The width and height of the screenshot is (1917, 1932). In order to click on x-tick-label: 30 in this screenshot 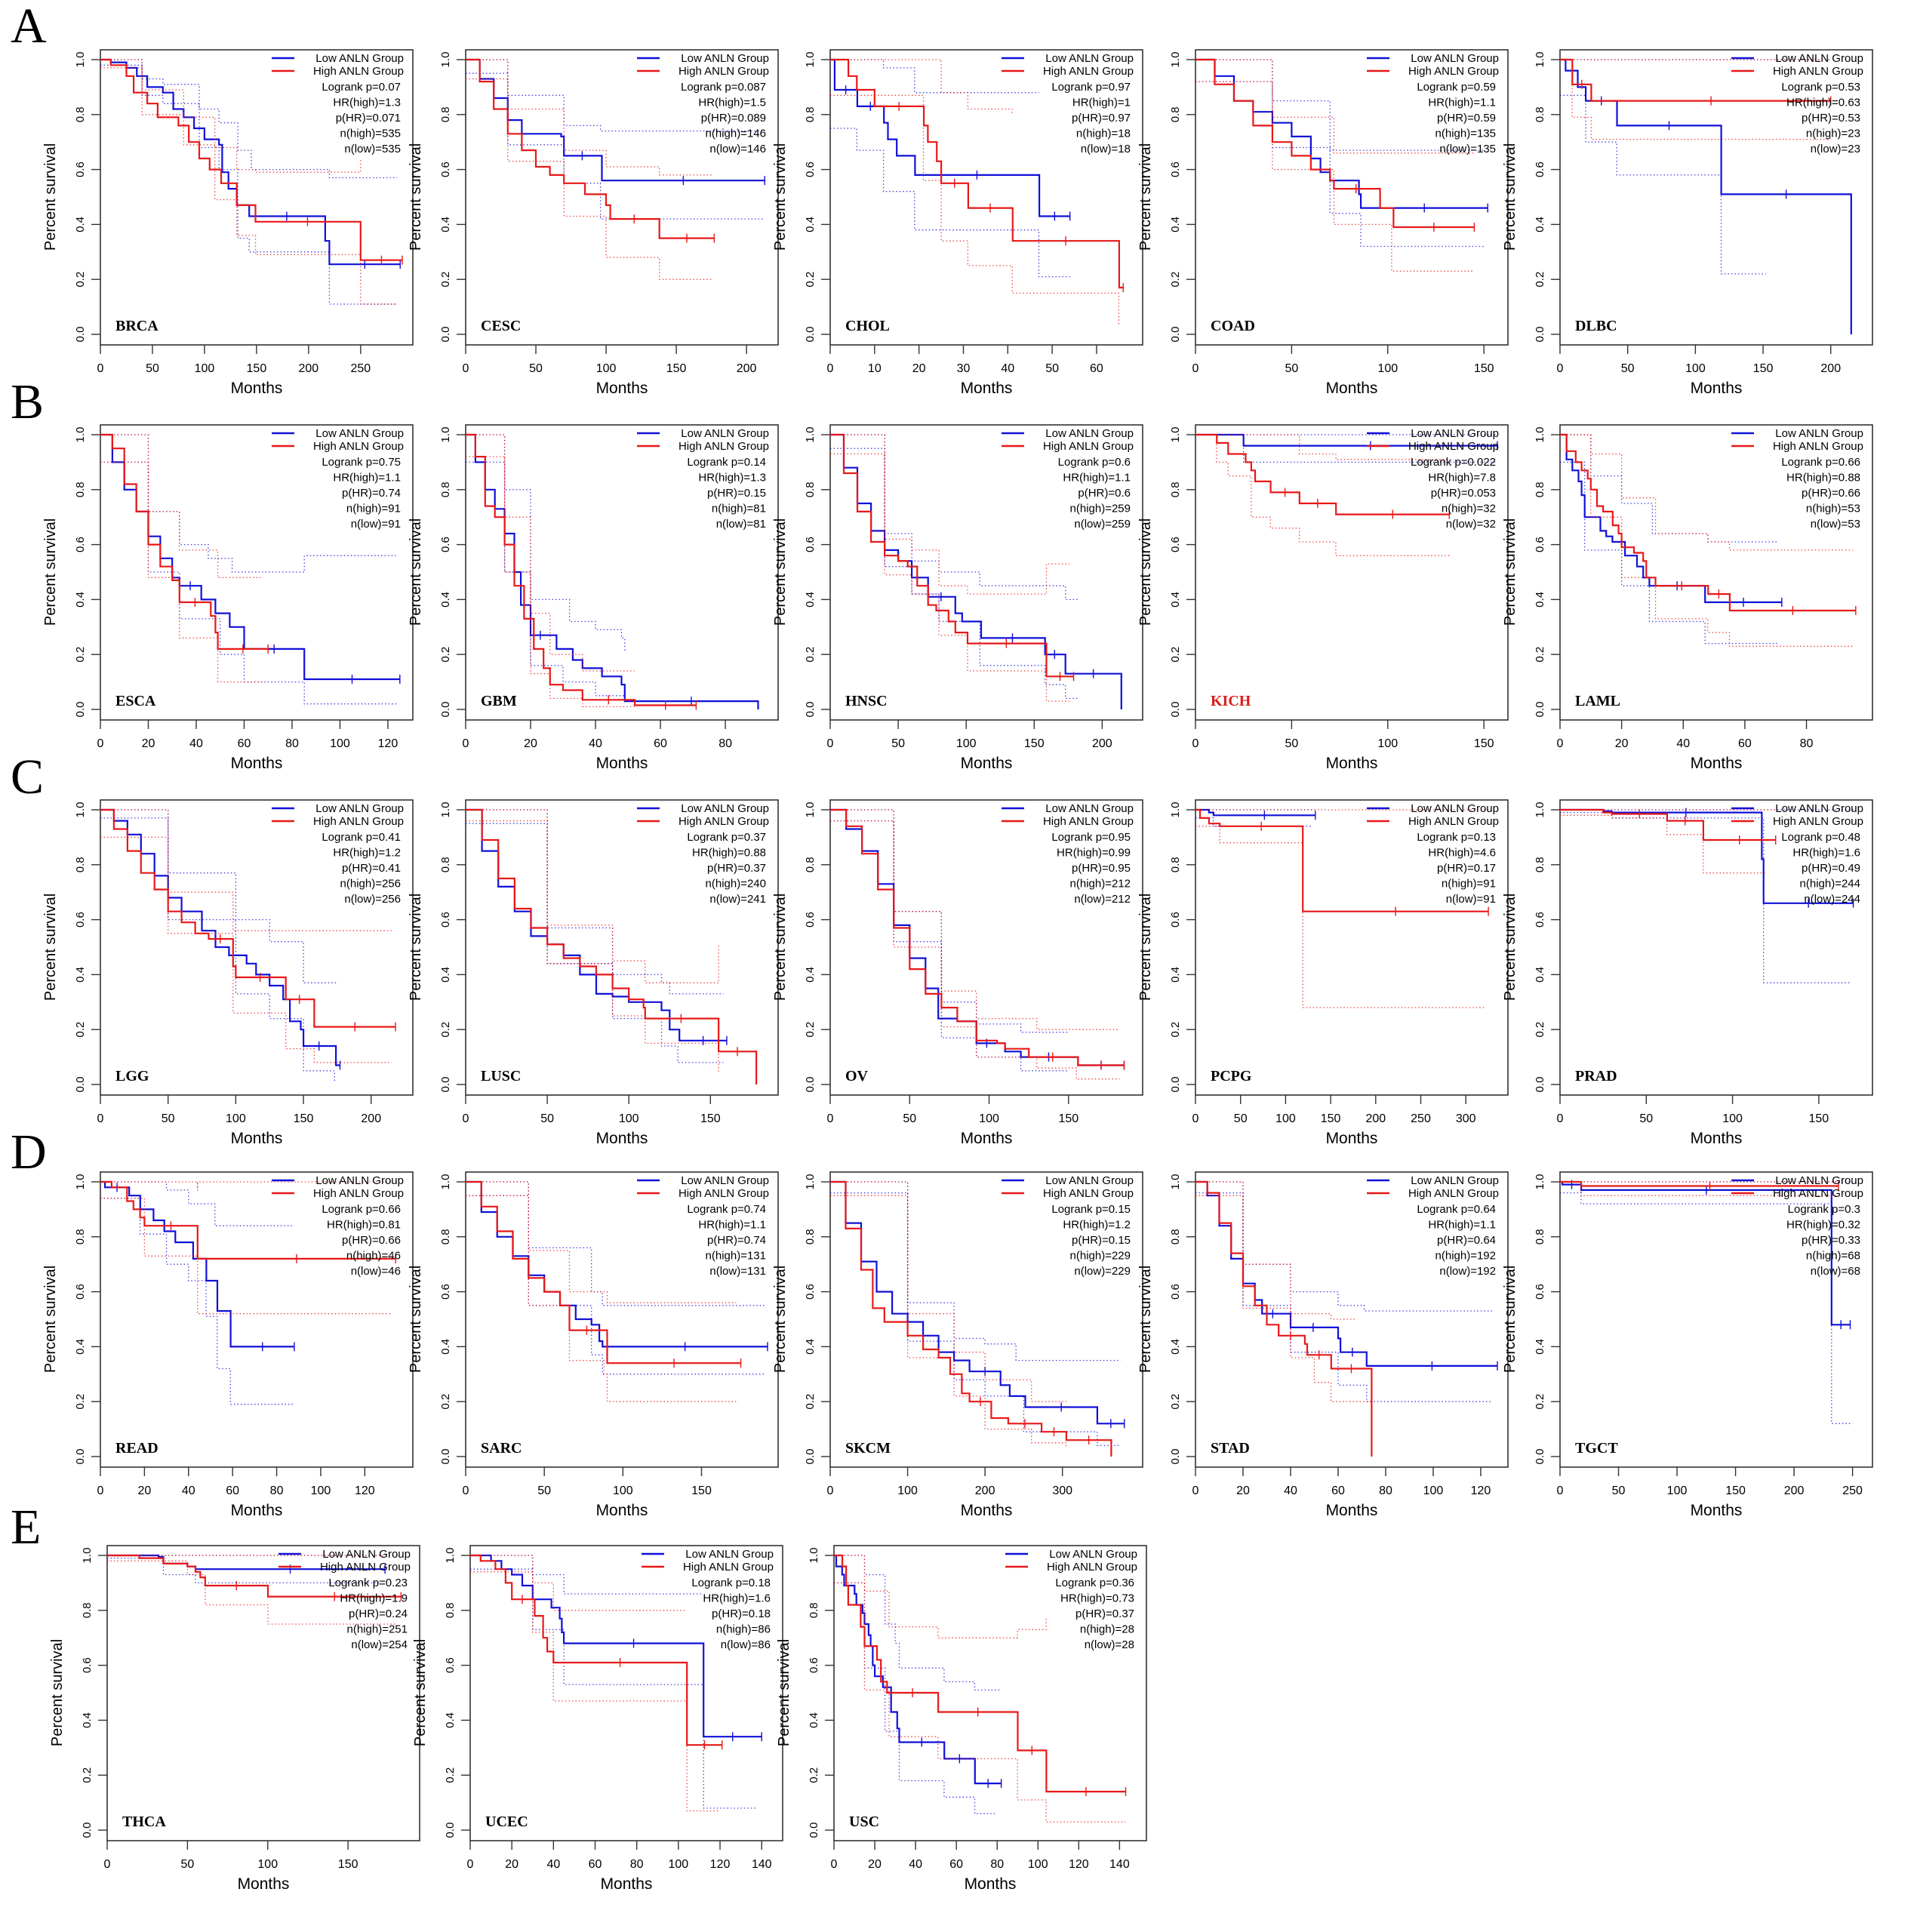, I will do `click(964, 368)`.